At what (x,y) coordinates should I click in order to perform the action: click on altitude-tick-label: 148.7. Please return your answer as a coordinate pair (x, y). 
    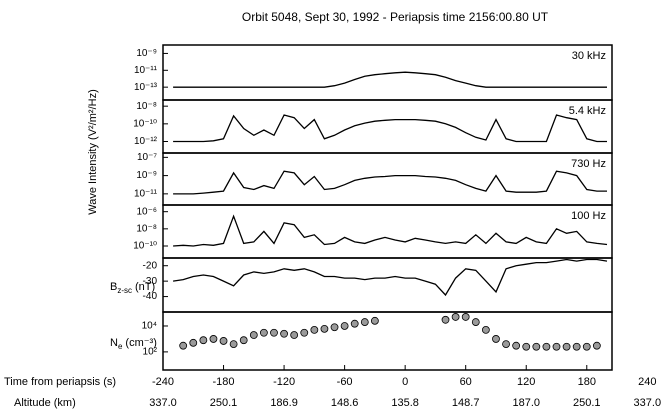
    Looking at the image, I should click on (466, 403).